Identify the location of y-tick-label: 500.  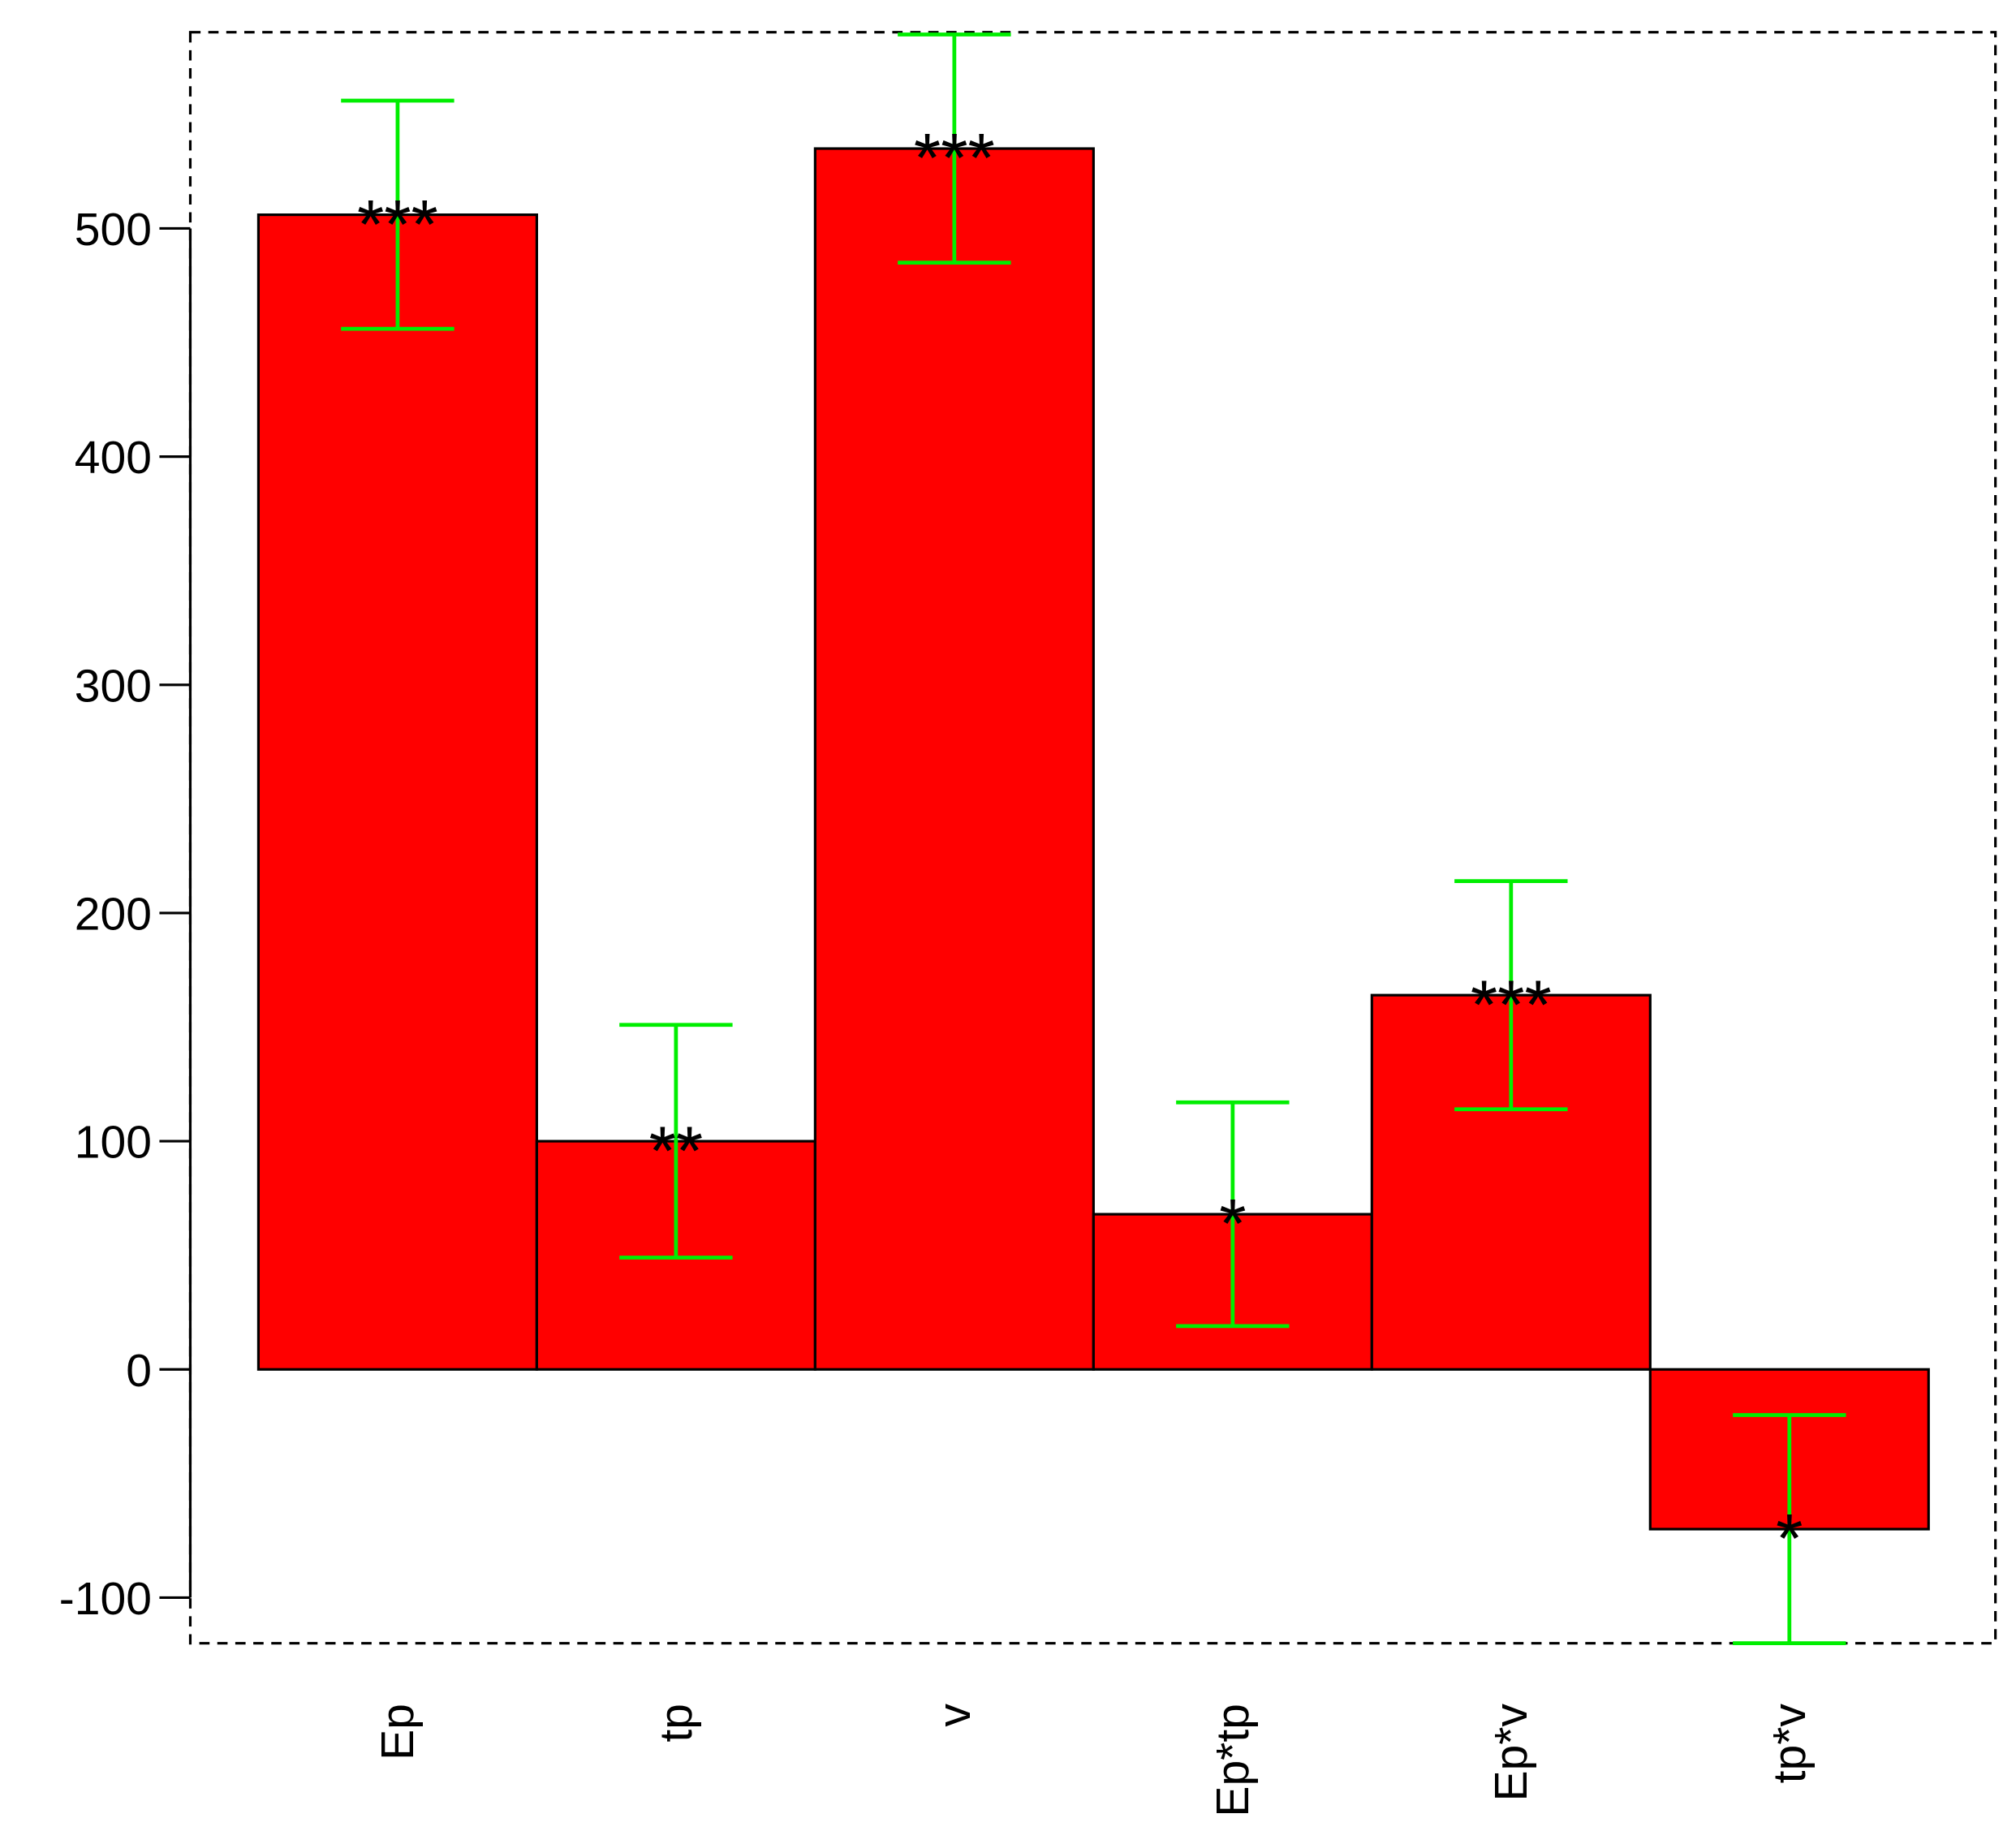
(114, 230).